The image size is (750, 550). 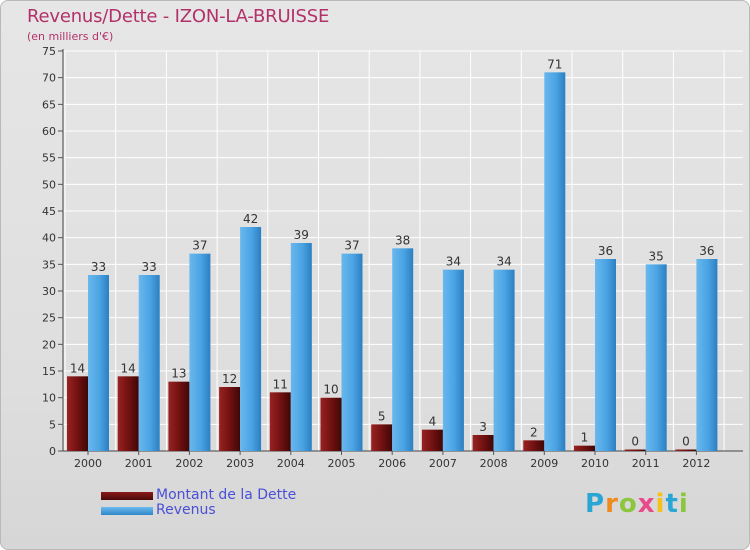 What do you see at coordinates (250, 219) in the screenshot?
I see `data-label-revenus: 42` at bounding box center [250, 219].